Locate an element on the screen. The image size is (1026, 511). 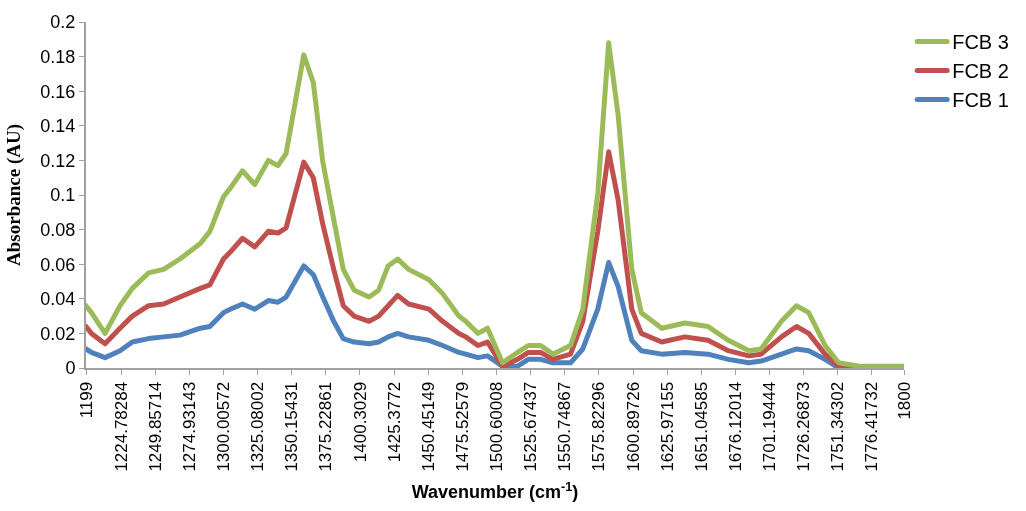
x-tick-label: 1325.08002 is located at coordinates (258, 426).